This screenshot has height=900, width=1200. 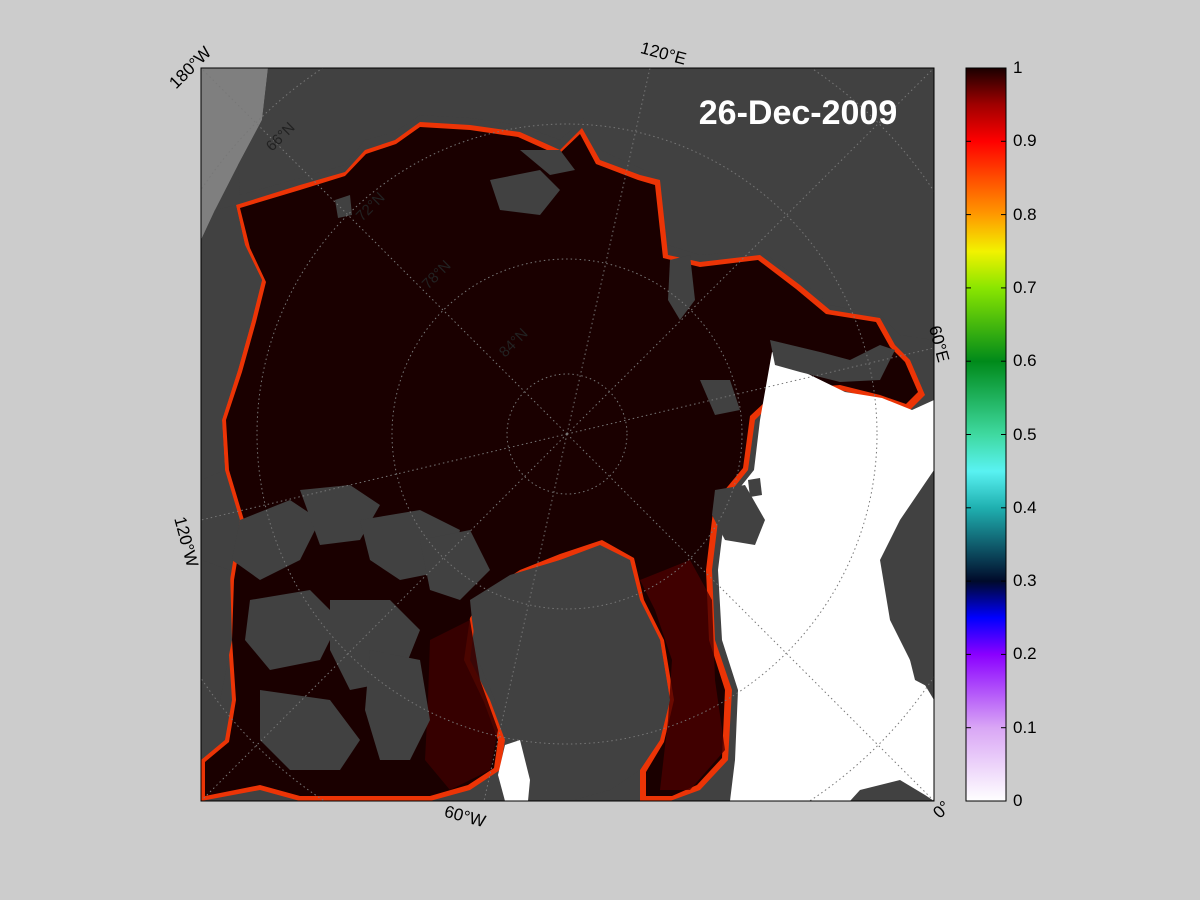 What do you see at coordinates (1025, 507) in the screenshot?
I see `colorbar-tick-label: 0.4` at bounding box center [1025, 507].